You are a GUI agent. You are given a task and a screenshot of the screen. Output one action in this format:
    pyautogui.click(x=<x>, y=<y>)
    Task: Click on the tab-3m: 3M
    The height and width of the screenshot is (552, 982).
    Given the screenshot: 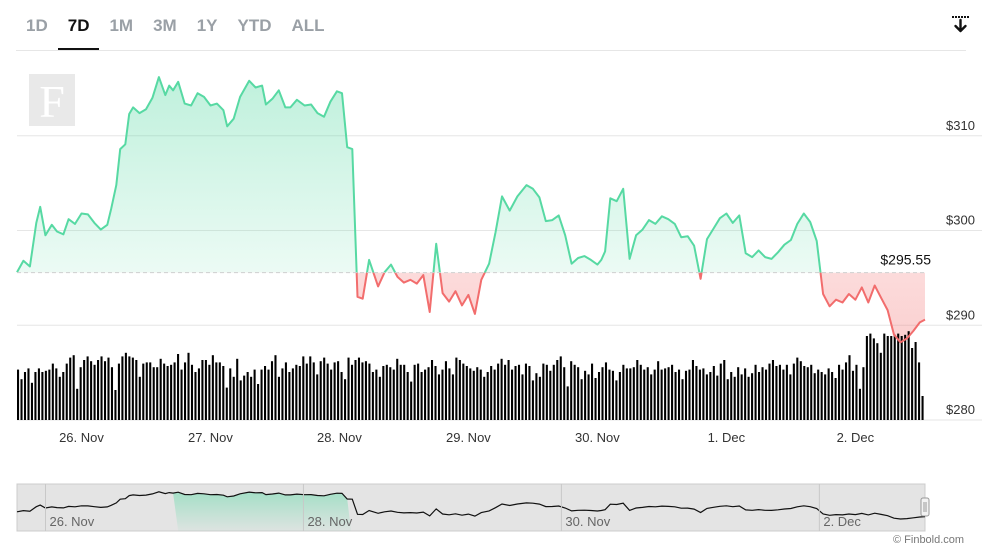 What is the action you would take?
    pyautogui.click(x=165, y=25)
    